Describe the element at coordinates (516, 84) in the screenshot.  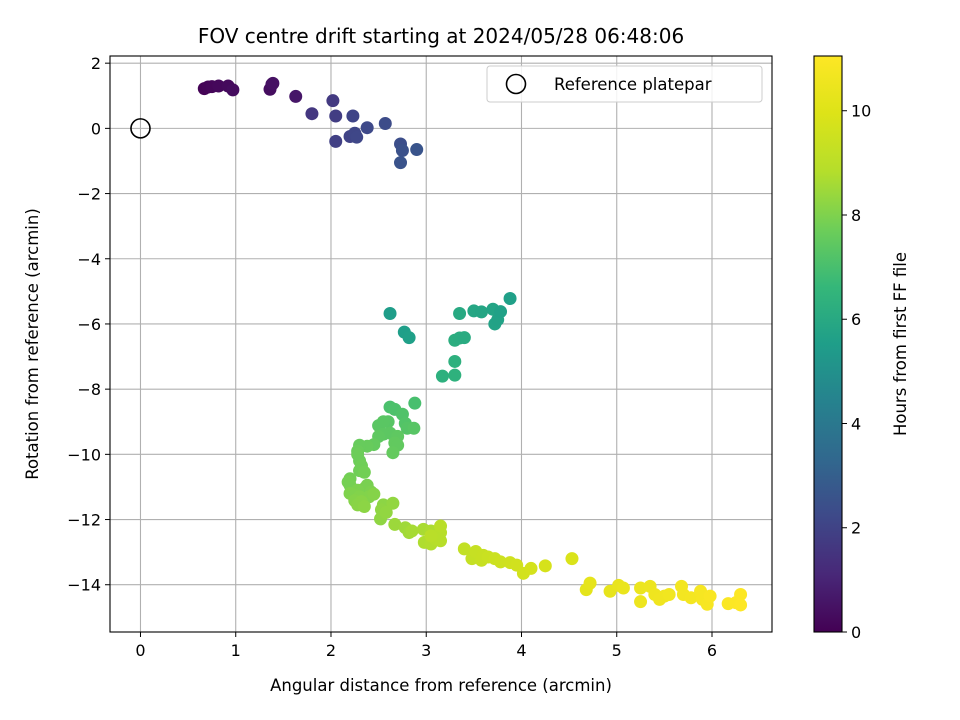
I see `legend-reference-marker` at that location.